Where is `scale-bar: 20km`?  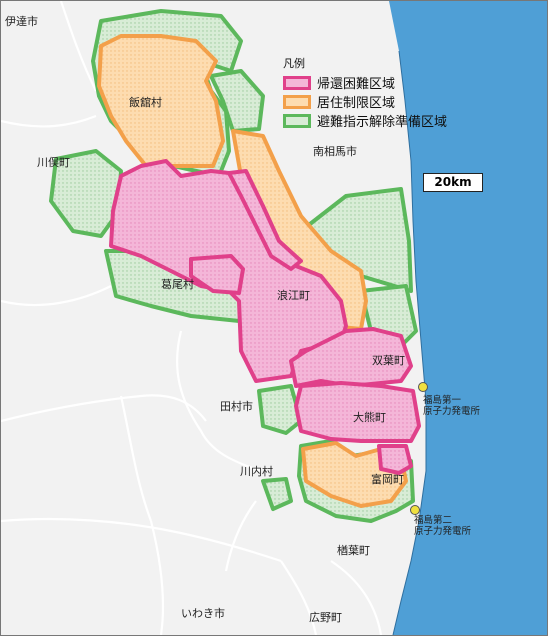 scale-bar: 20km is located at coordinates (453, 182).